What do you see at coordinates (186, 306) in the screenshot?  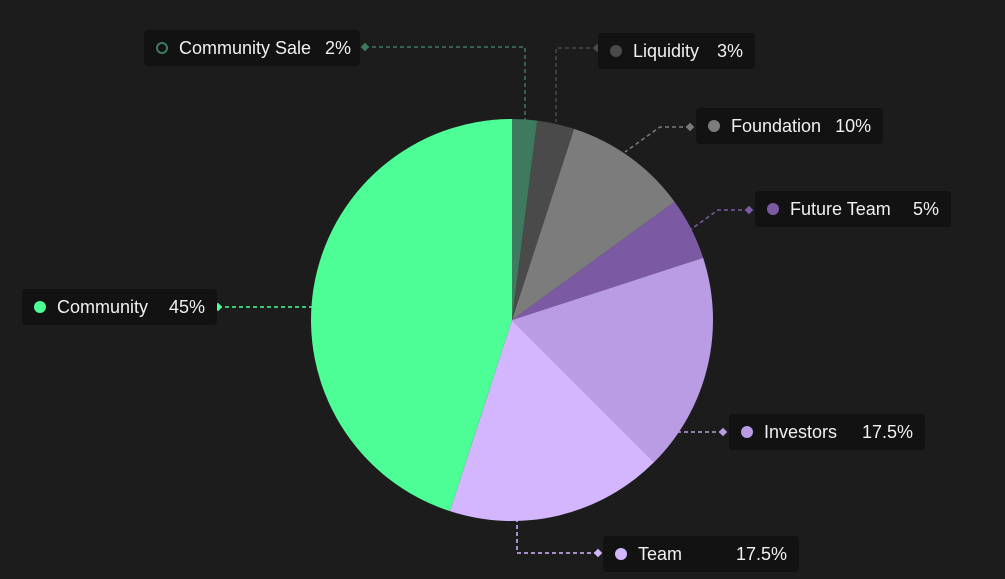 I see `label-value: 45%` at bounding box center [186, 306].